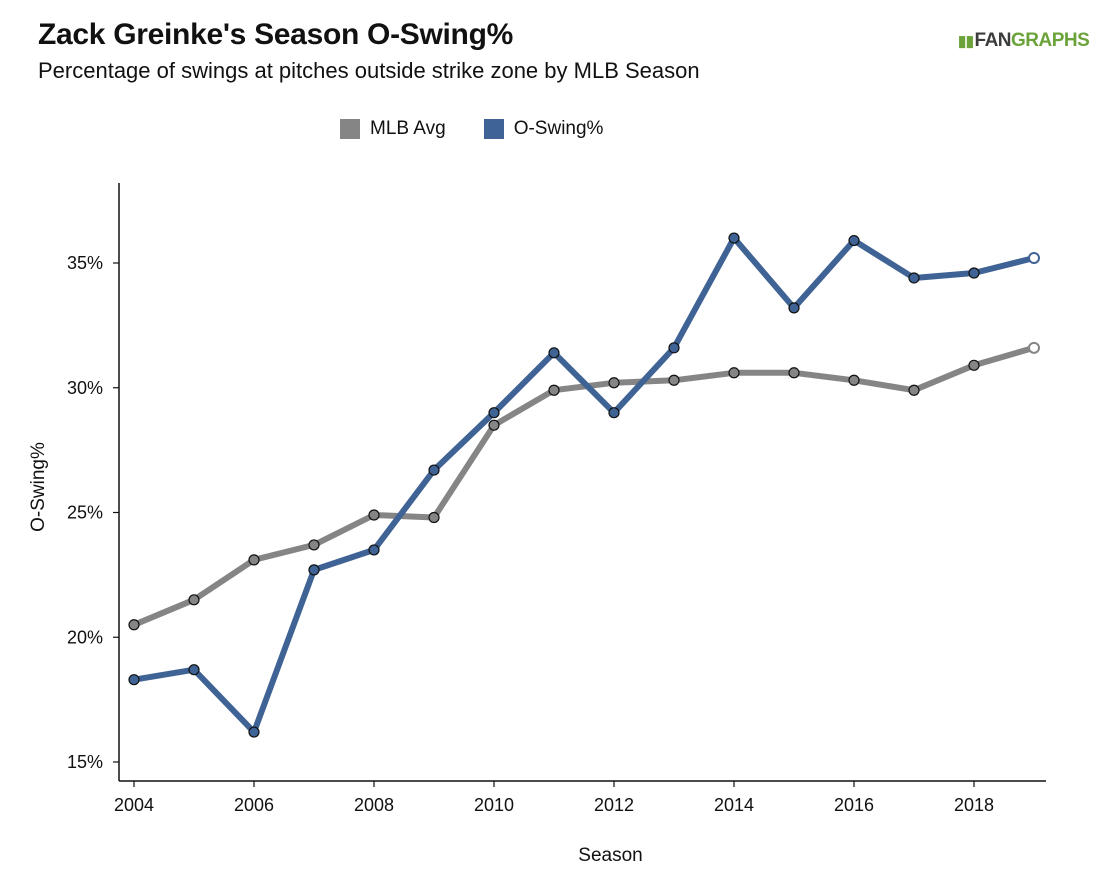  Describe the element at coordinates (493, 129) in the screenshot. I see `legend-swatch-o-swing` at that location.